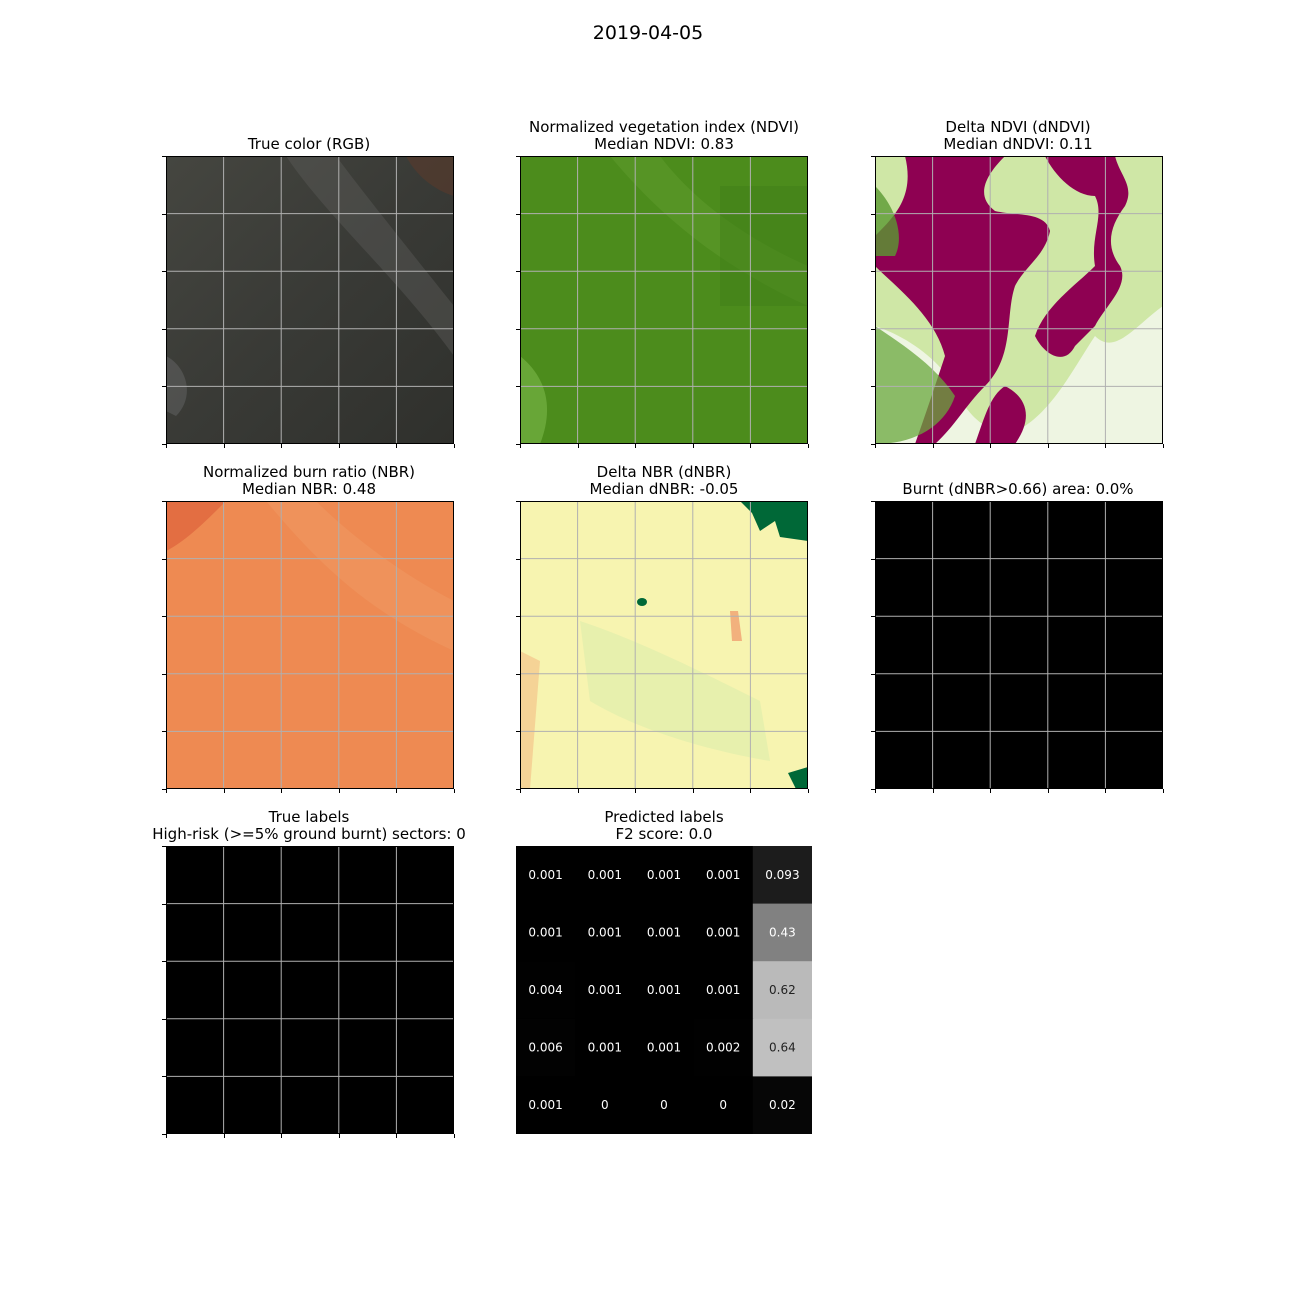 The image size is (1296, 1296). I want to click on heatmap-label: 0.02, so click(782, 1105).